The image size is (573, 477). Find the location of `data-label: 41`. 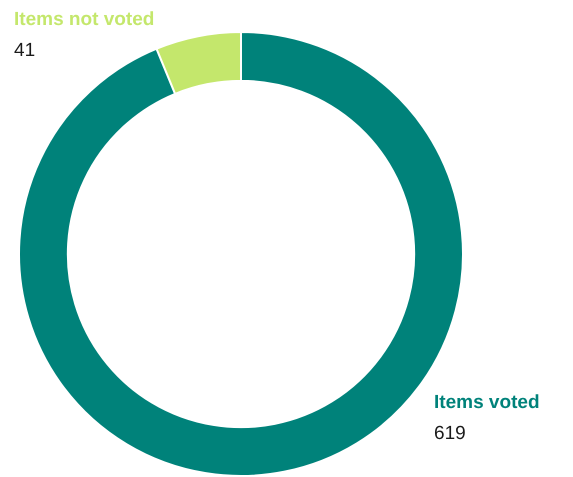

data-label: 41 is located at coordinates (25, 51).